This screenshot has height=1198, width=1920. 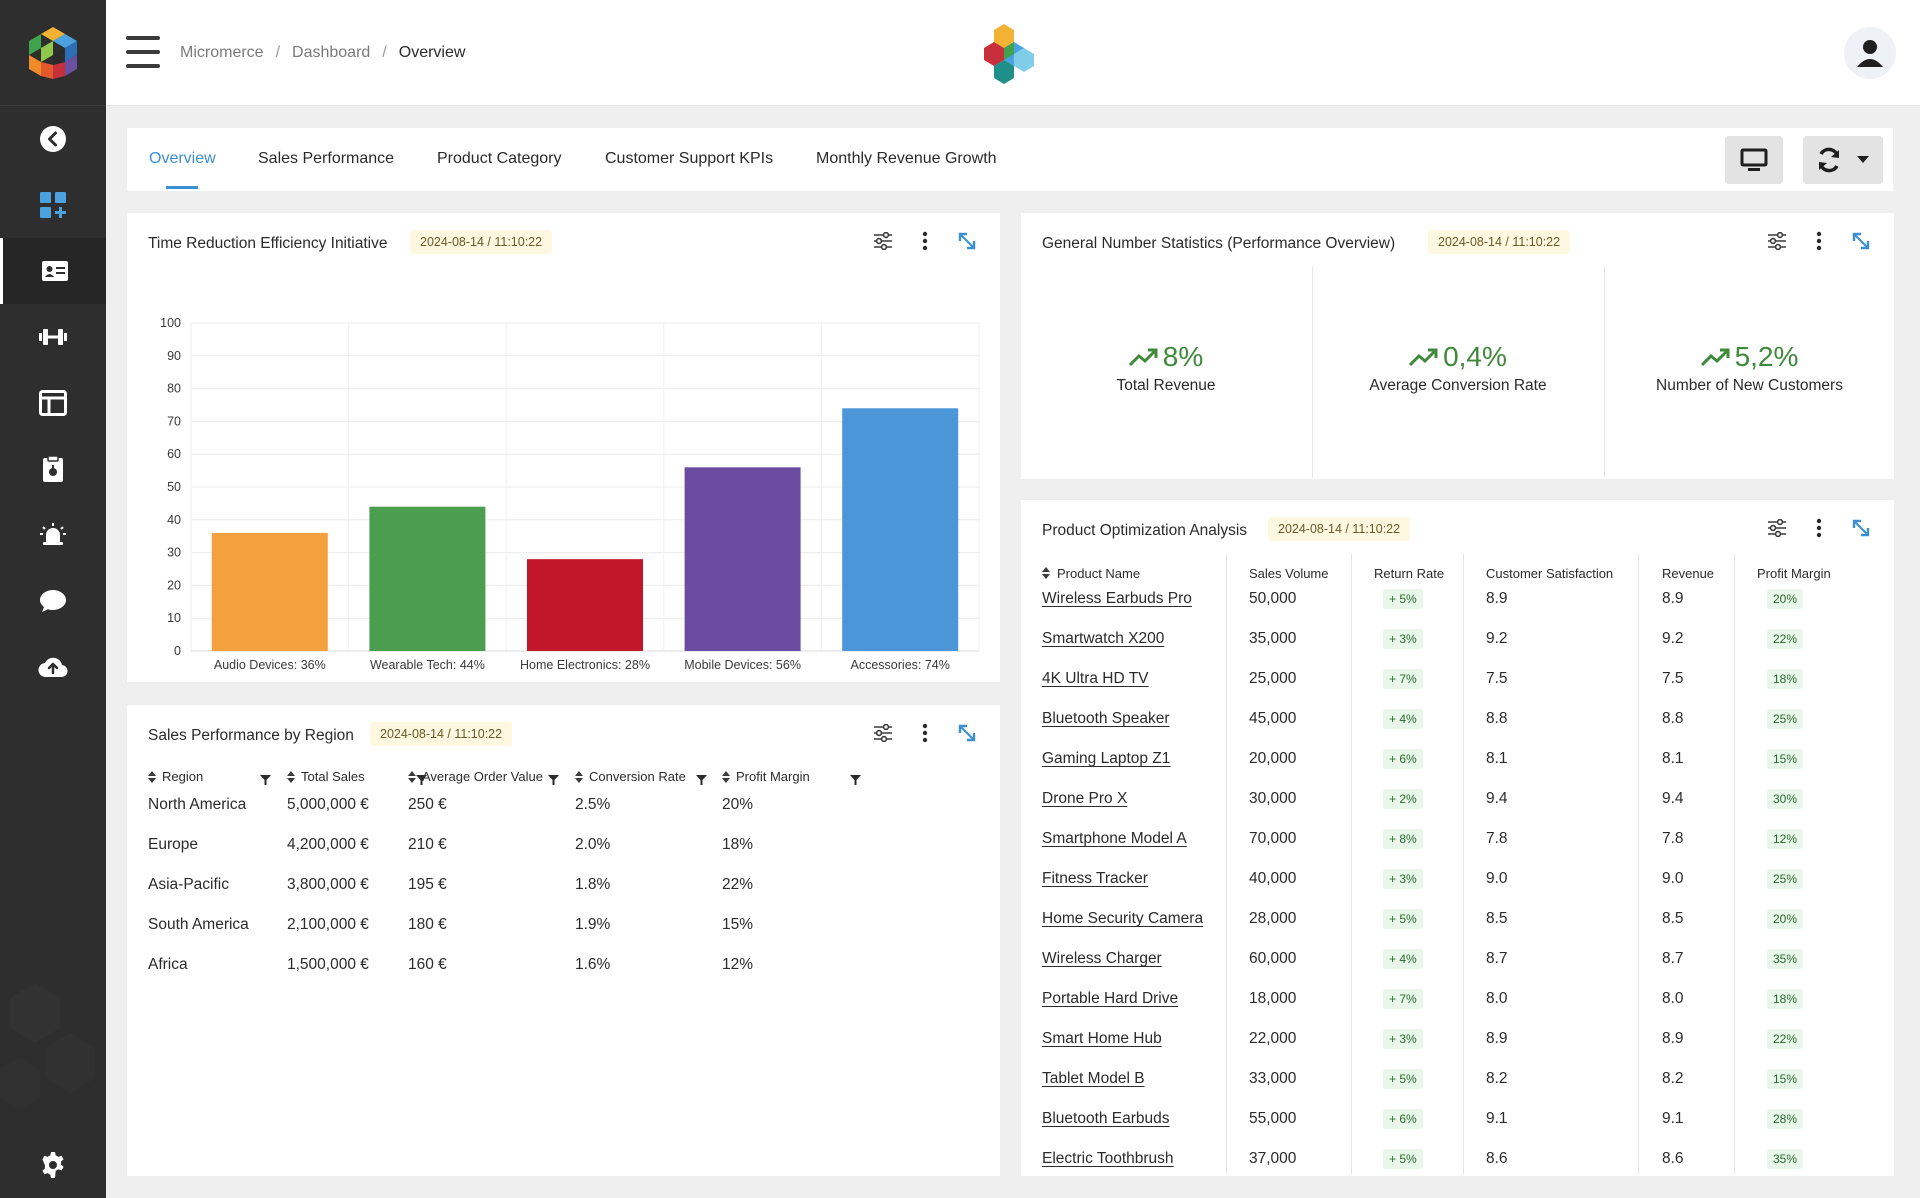 I want to click on product-name-link: Fitness Tracker, so click(x=1095, y=878).